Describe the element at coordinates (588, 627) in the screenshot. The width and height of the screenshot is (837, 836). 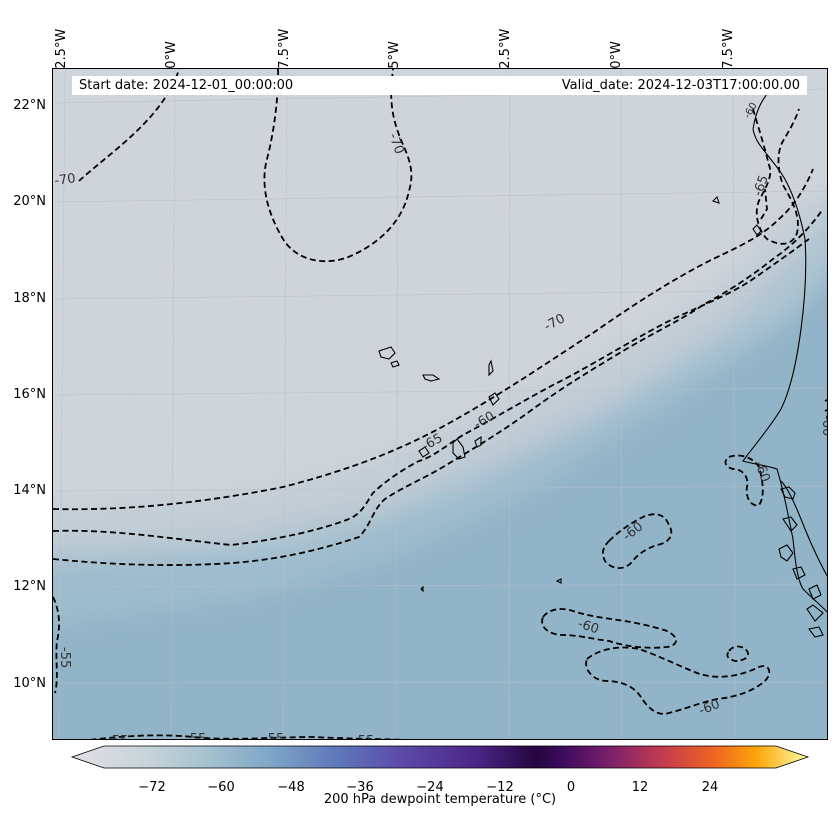
I see `contour-label-minus-60-d: -60` at that location.